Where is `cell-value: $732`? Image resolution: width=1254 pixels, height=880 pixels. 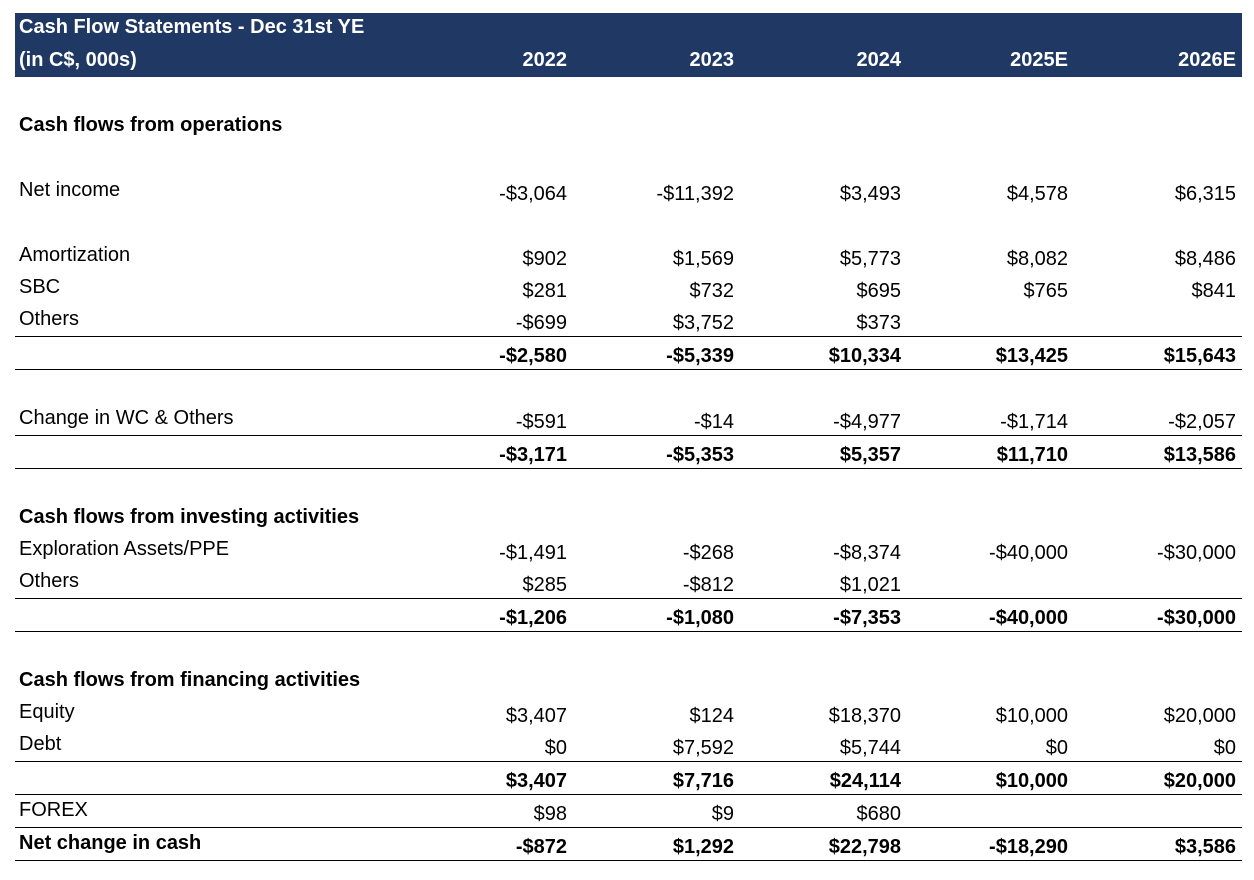
cell-value: $732 is located at coordinates (712, 291).